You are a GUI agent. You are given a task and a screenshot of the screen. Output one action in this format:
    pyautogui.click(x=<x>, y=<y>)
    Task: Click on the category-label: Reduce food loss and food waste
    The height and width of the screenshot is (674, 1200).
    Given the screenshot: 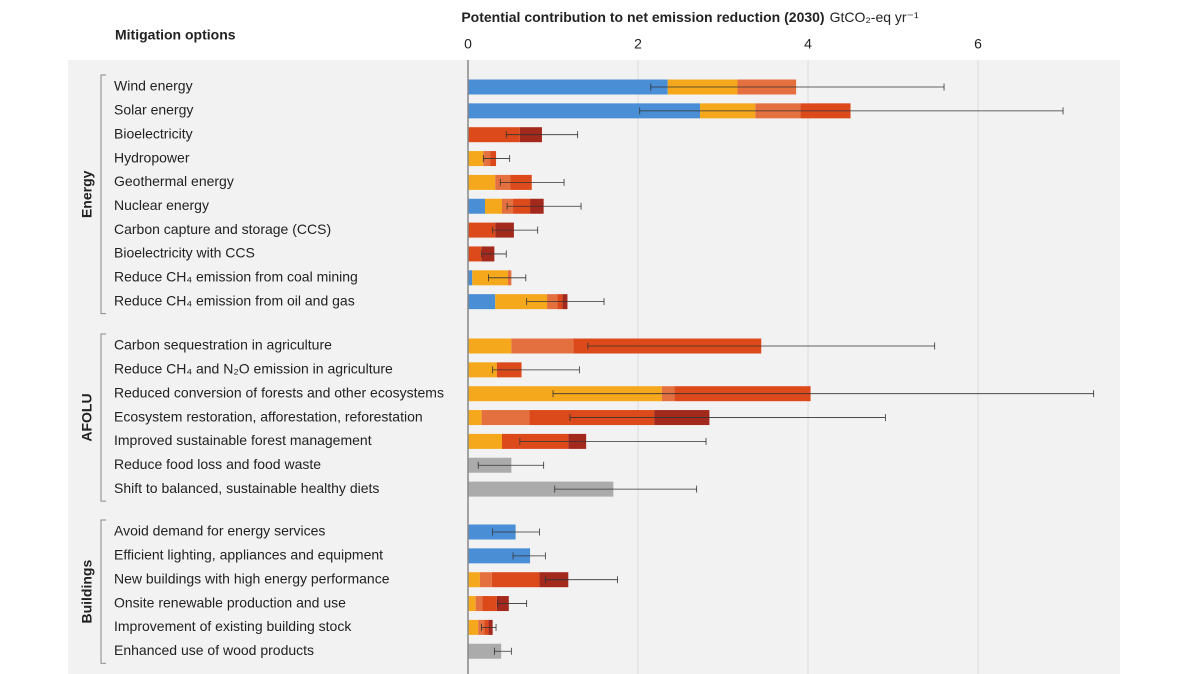 What is the action you would take?
    pyautogui.click(x=217, y=464)
    